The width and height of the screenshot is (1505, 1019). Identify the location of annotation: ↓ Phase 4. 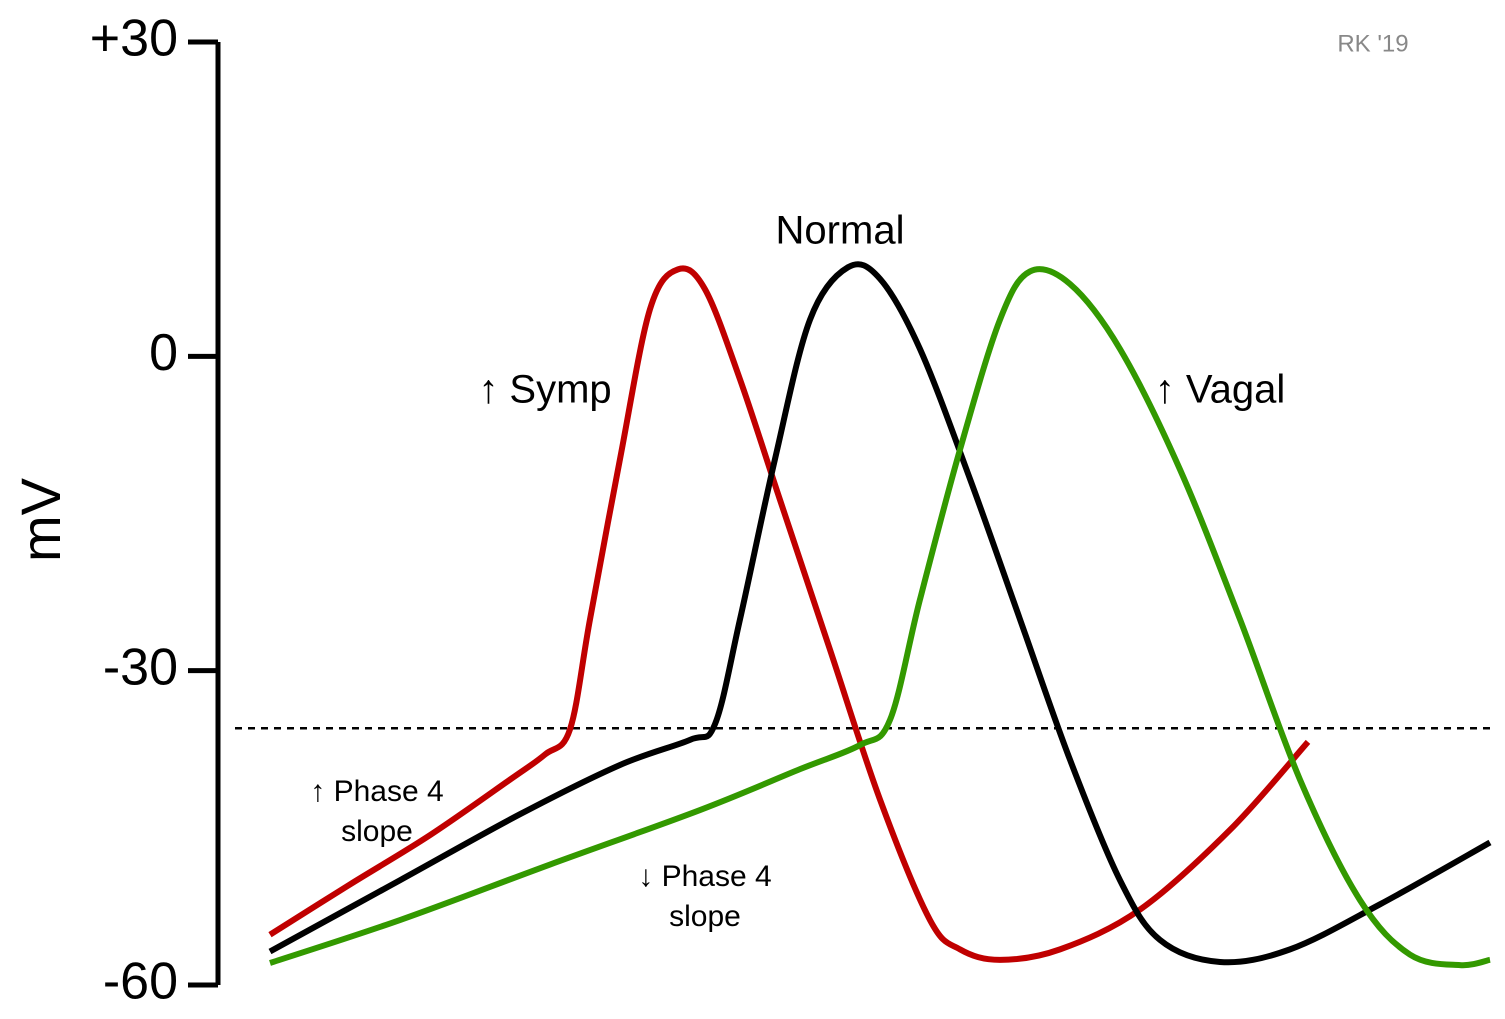
(704, 876).